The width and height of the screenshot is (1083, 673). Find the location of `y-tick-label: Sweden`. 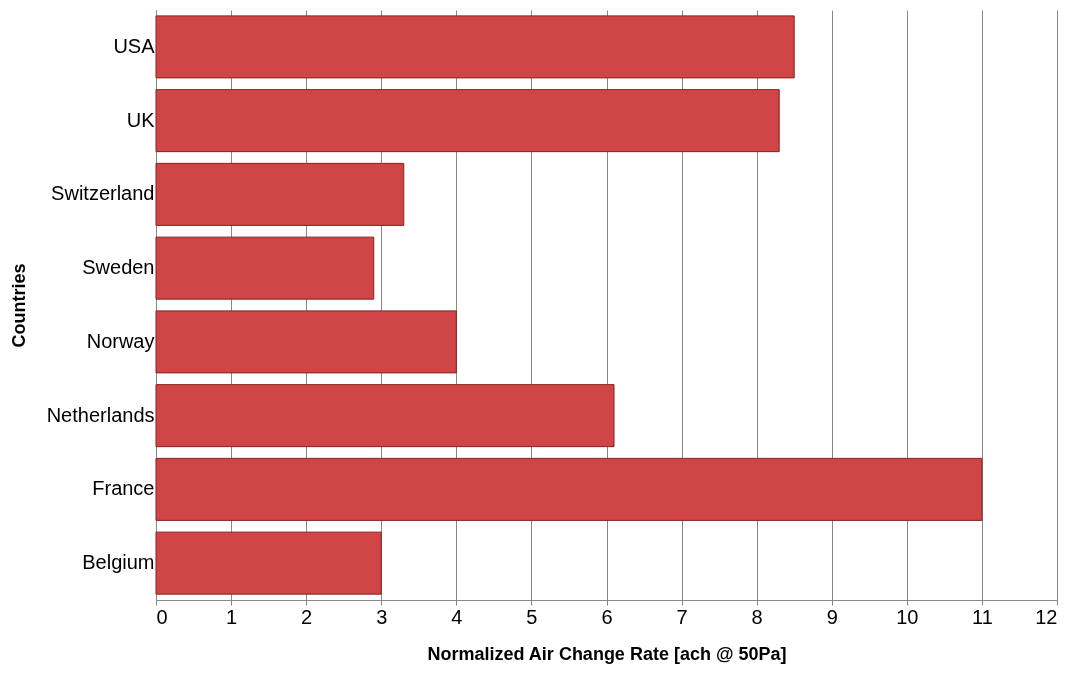

y-tick-label: Sweden is located at coordinates (118, 267).